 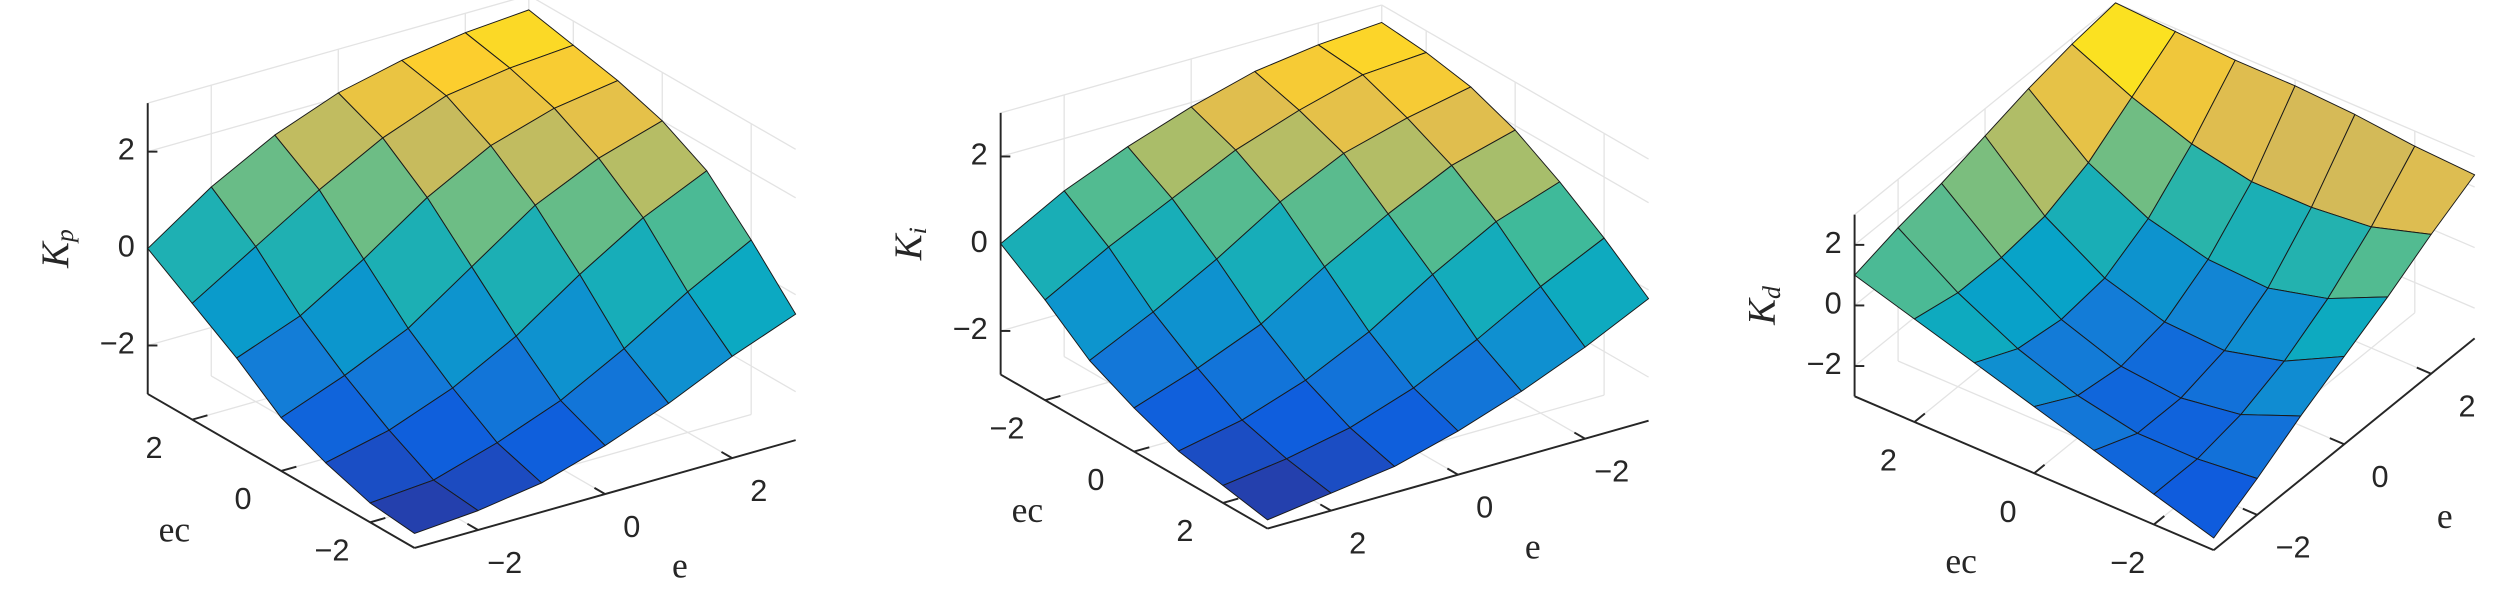 I want to click on z-label-sub: p, so click(x=64, y=236).